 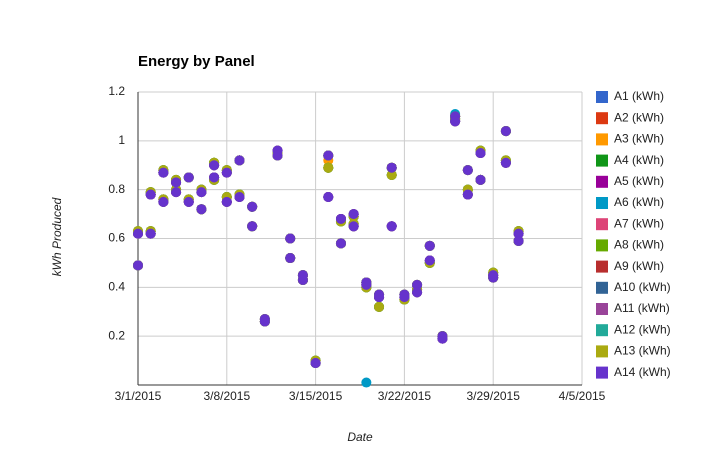 What do you see at coordinates (642, 308) in the screenshot?
I see `legend-label: A11 (kWh)` at bounding box center [642, 308].